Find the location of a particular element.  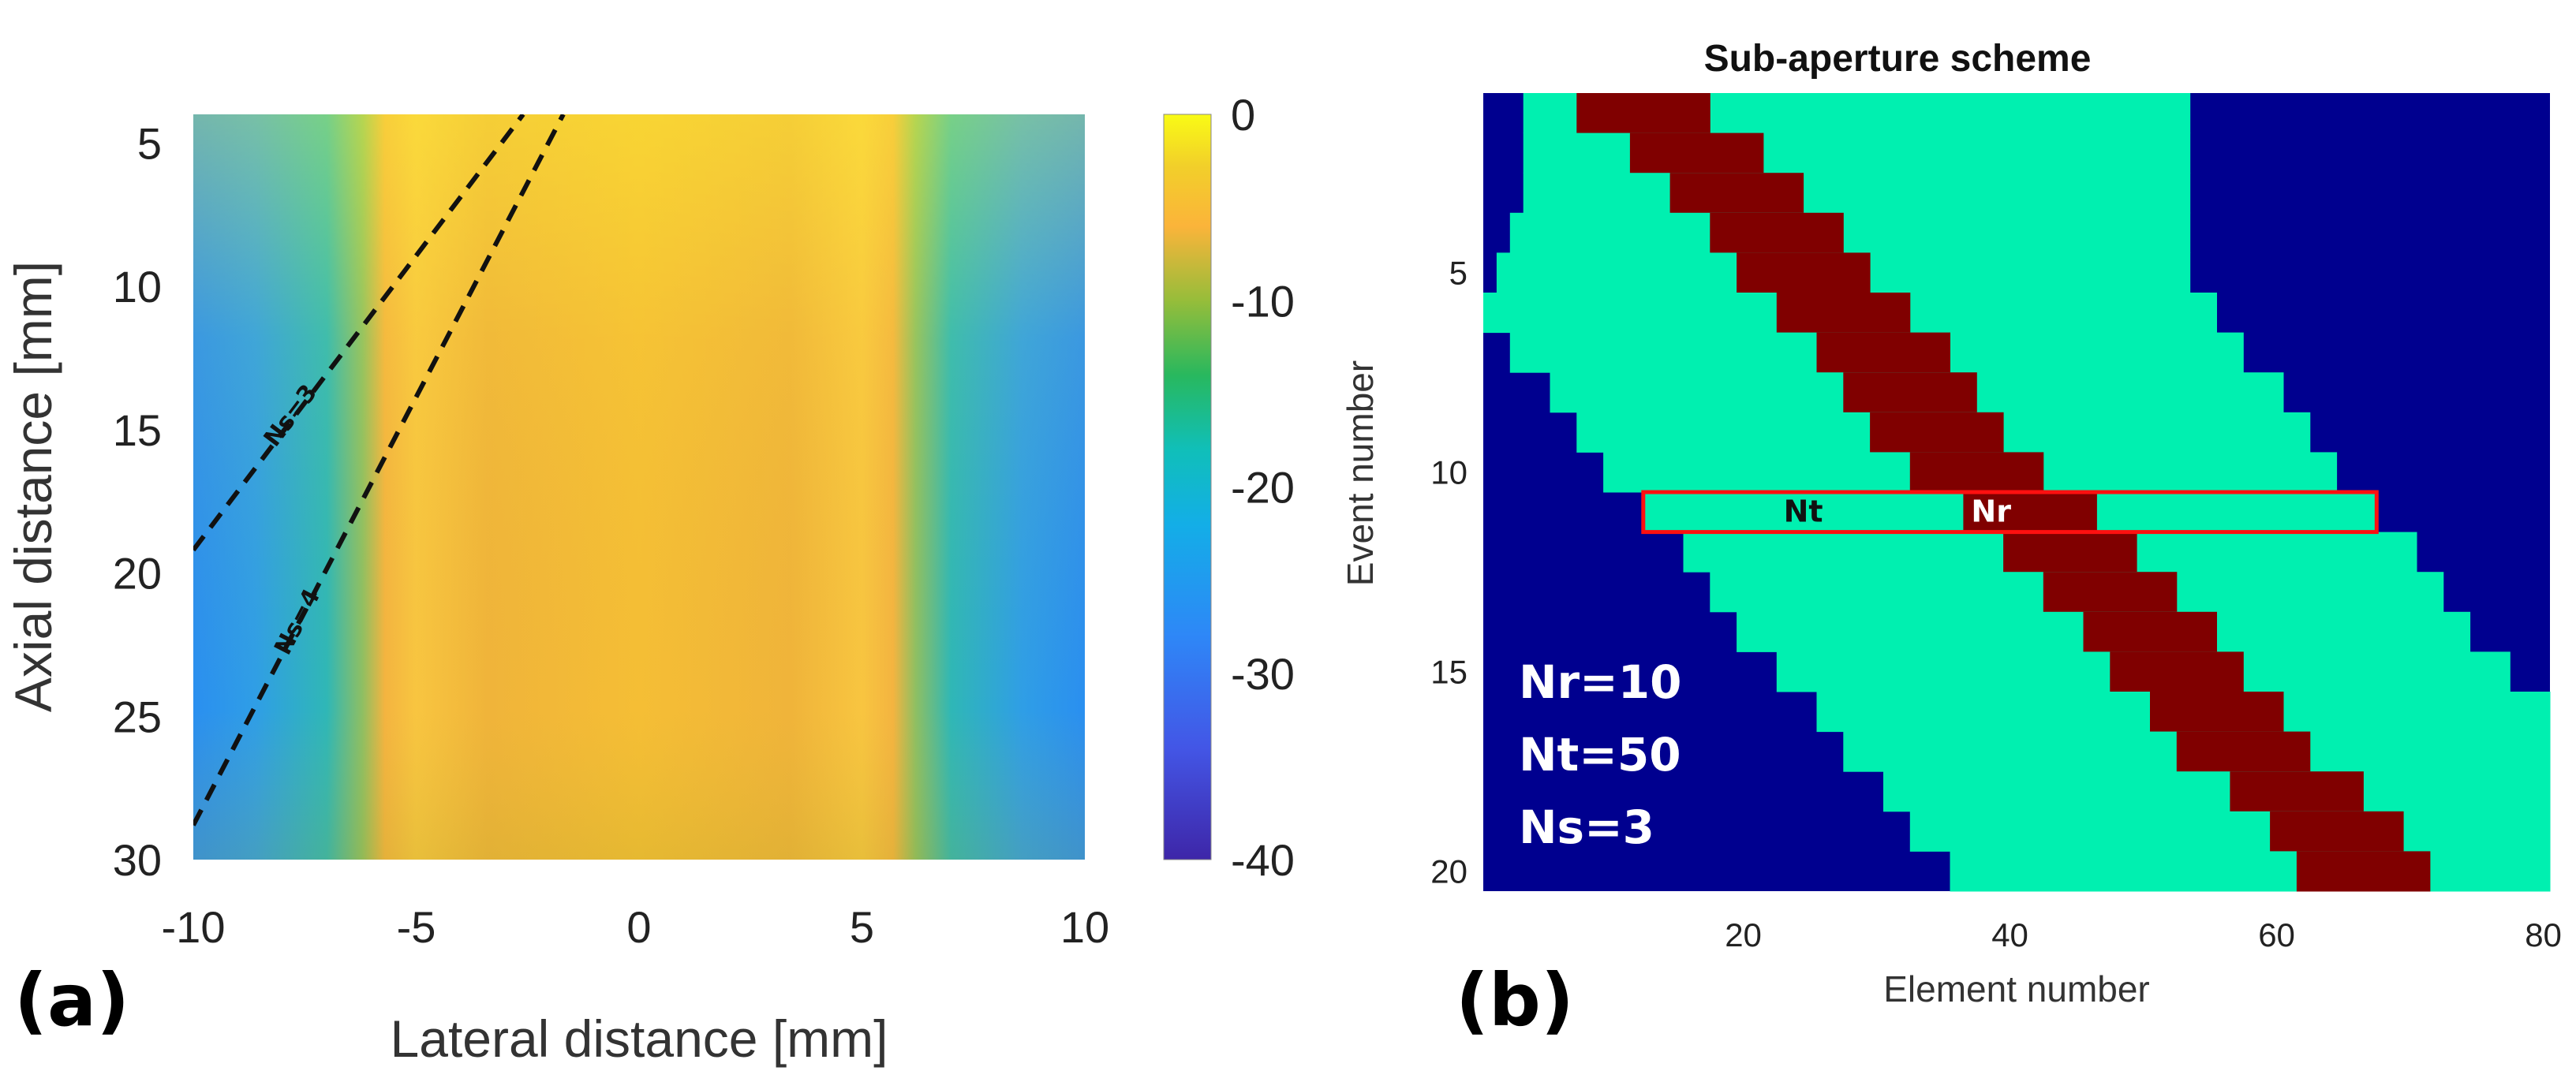

colorbar-tick-labels: 0 -10 -20 -30 -40 is located at coordinates (1263, 488).